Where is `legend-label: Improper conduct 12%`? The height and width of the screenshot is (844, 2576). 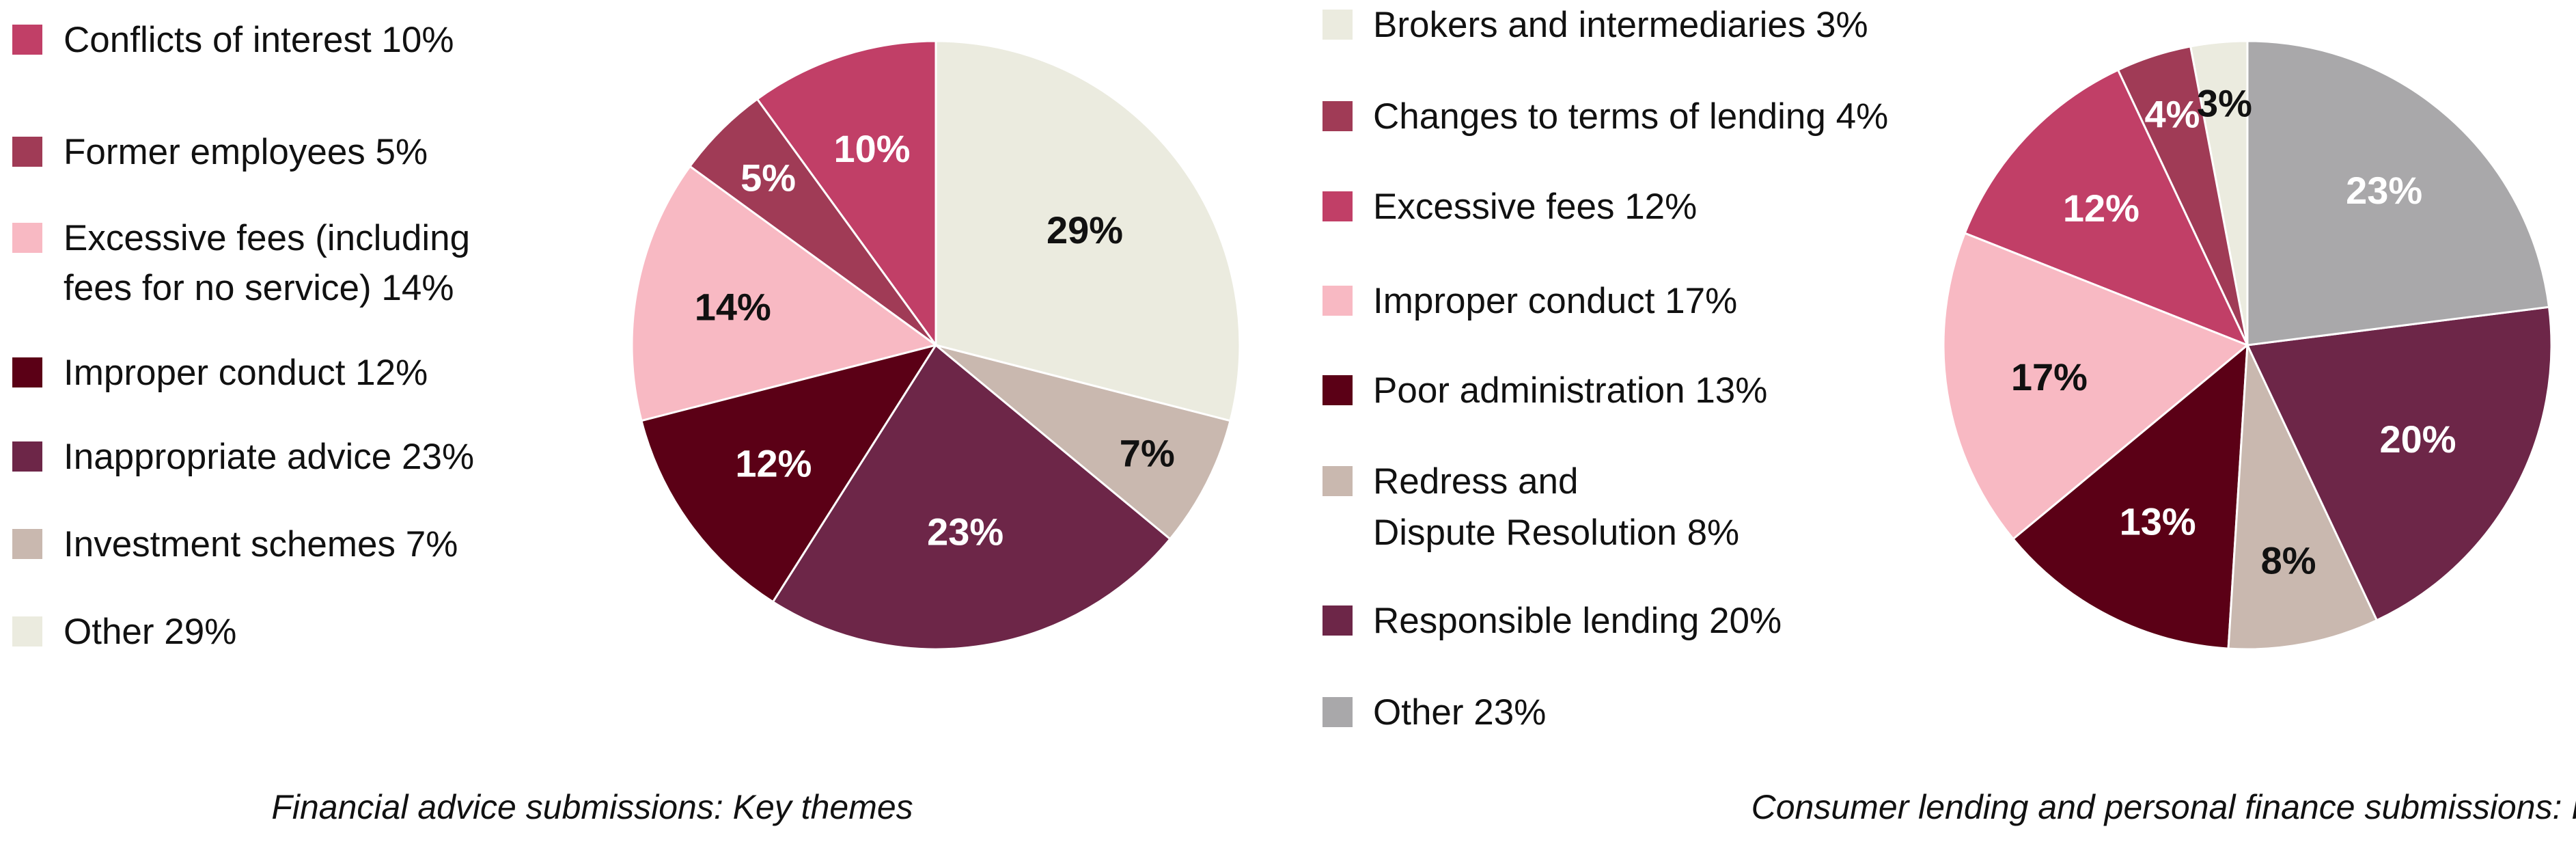 legend-label: Improper conduct 12% is located at coordinates (246, 373).